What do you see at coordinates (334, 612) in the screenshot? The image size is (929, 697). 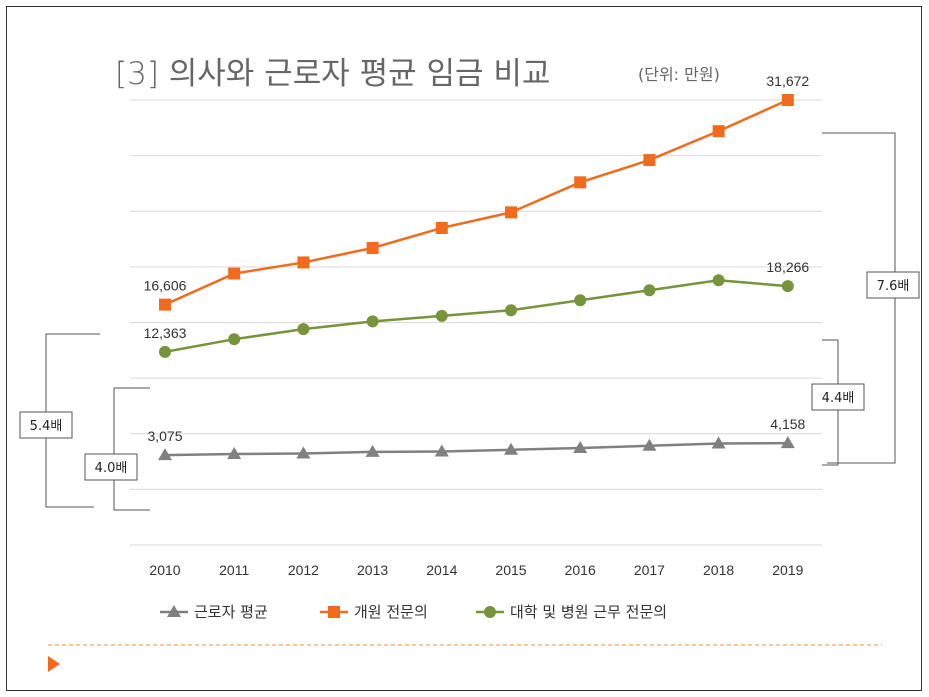 I see `legend-square-icon` at bounding box center [334, 612].